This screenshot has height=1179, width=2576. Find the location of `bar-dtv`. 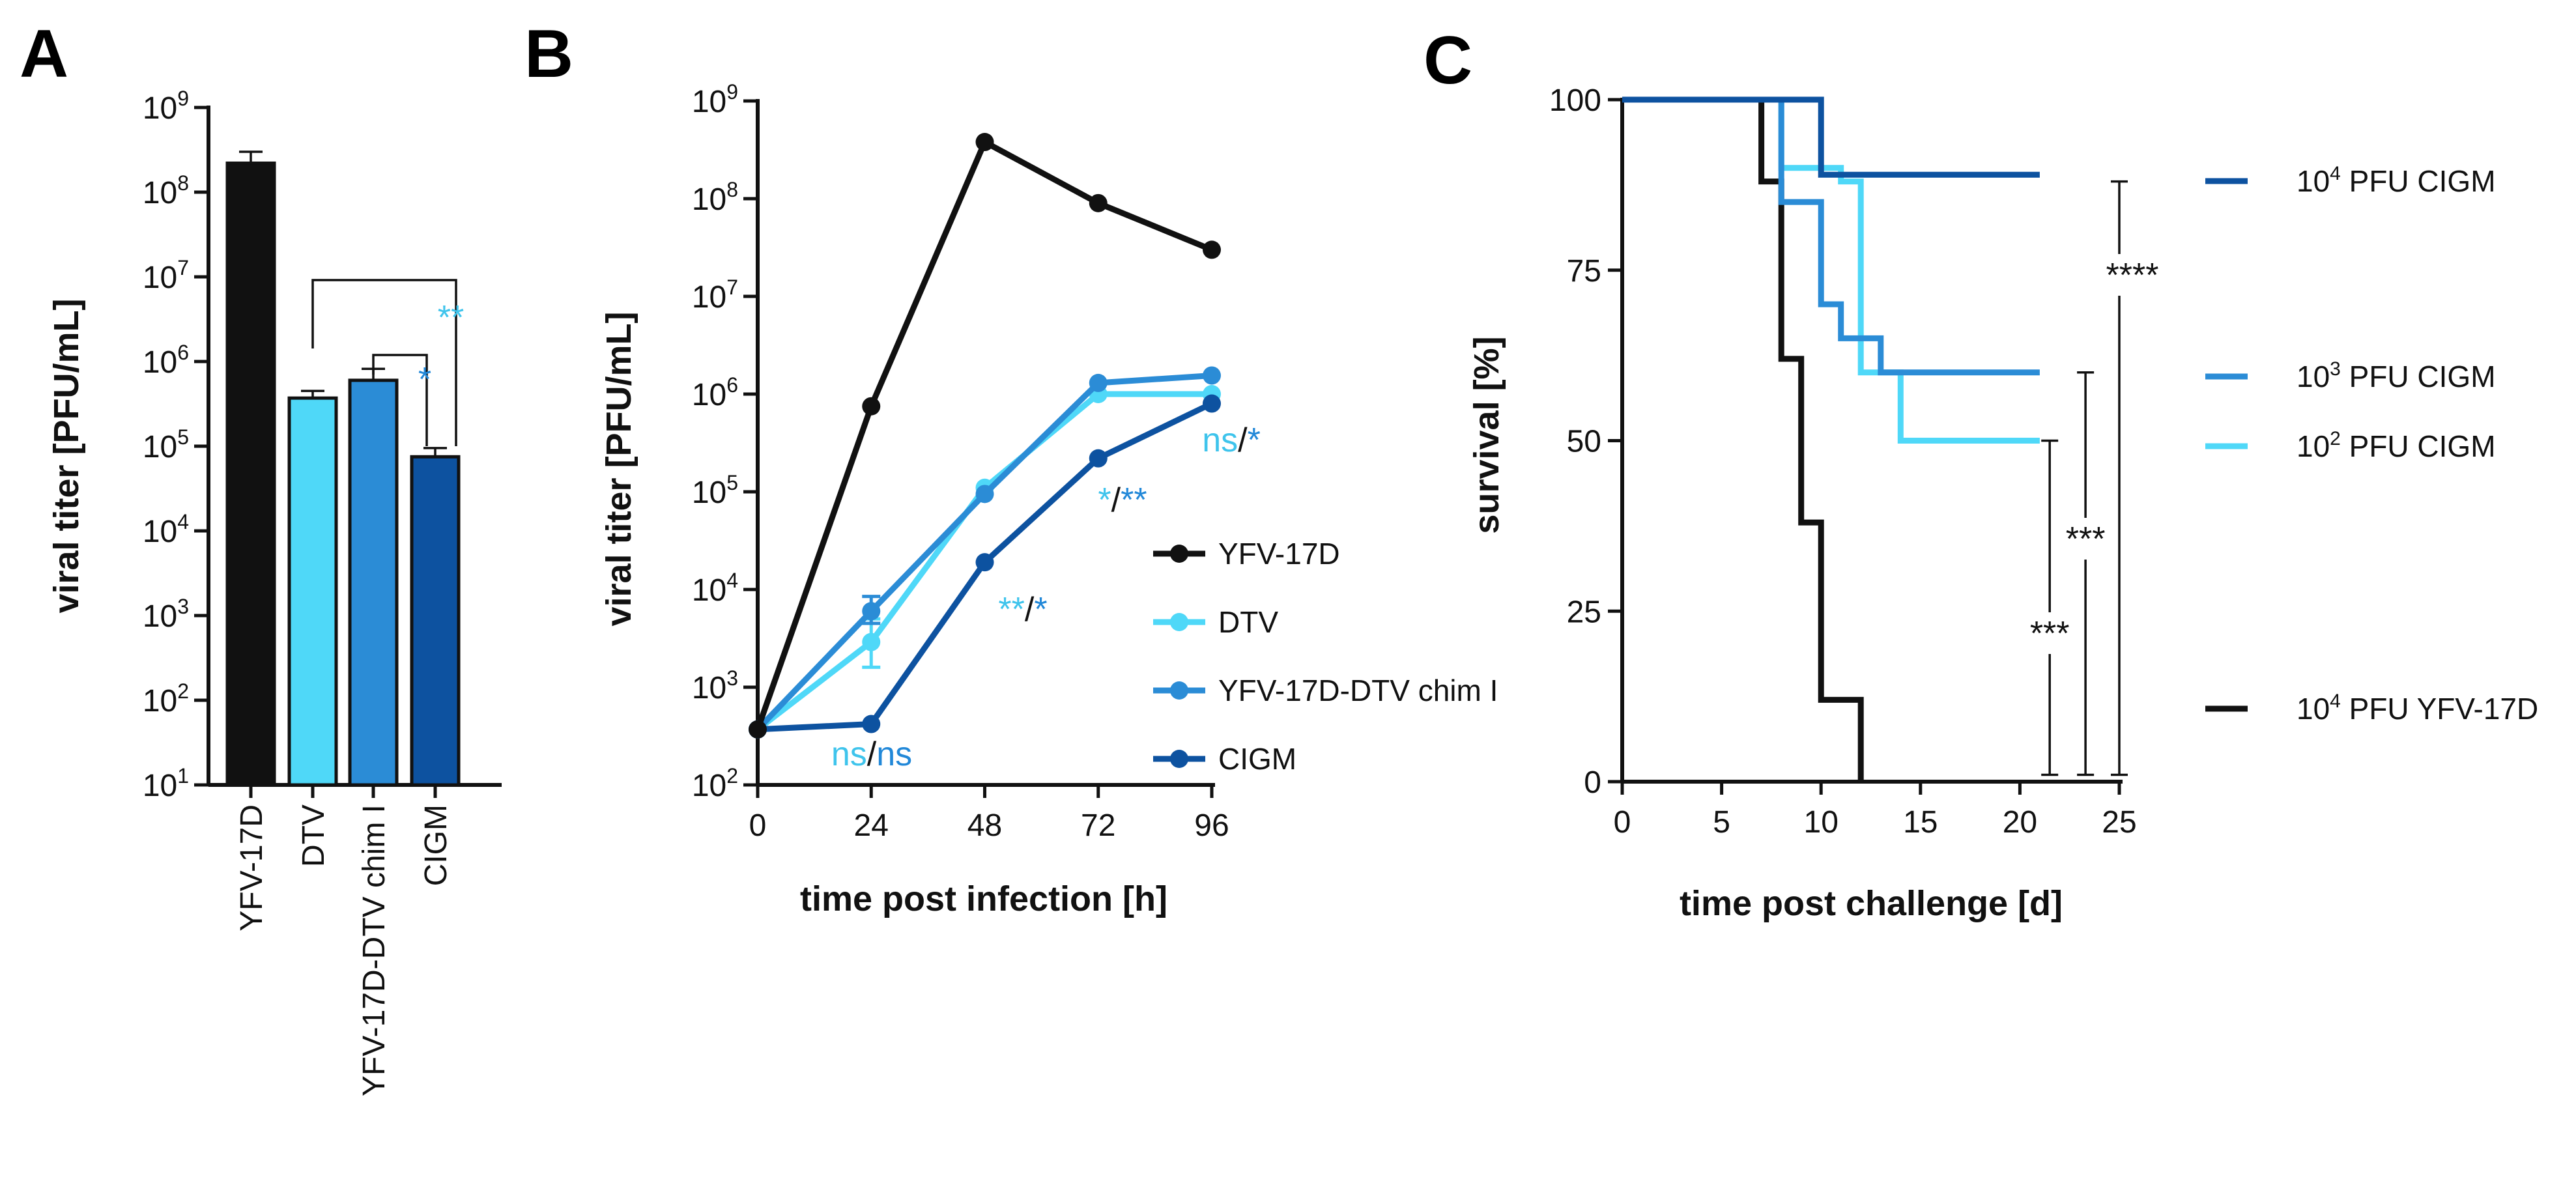

bar-dtv is located at coordinates (312, 591).